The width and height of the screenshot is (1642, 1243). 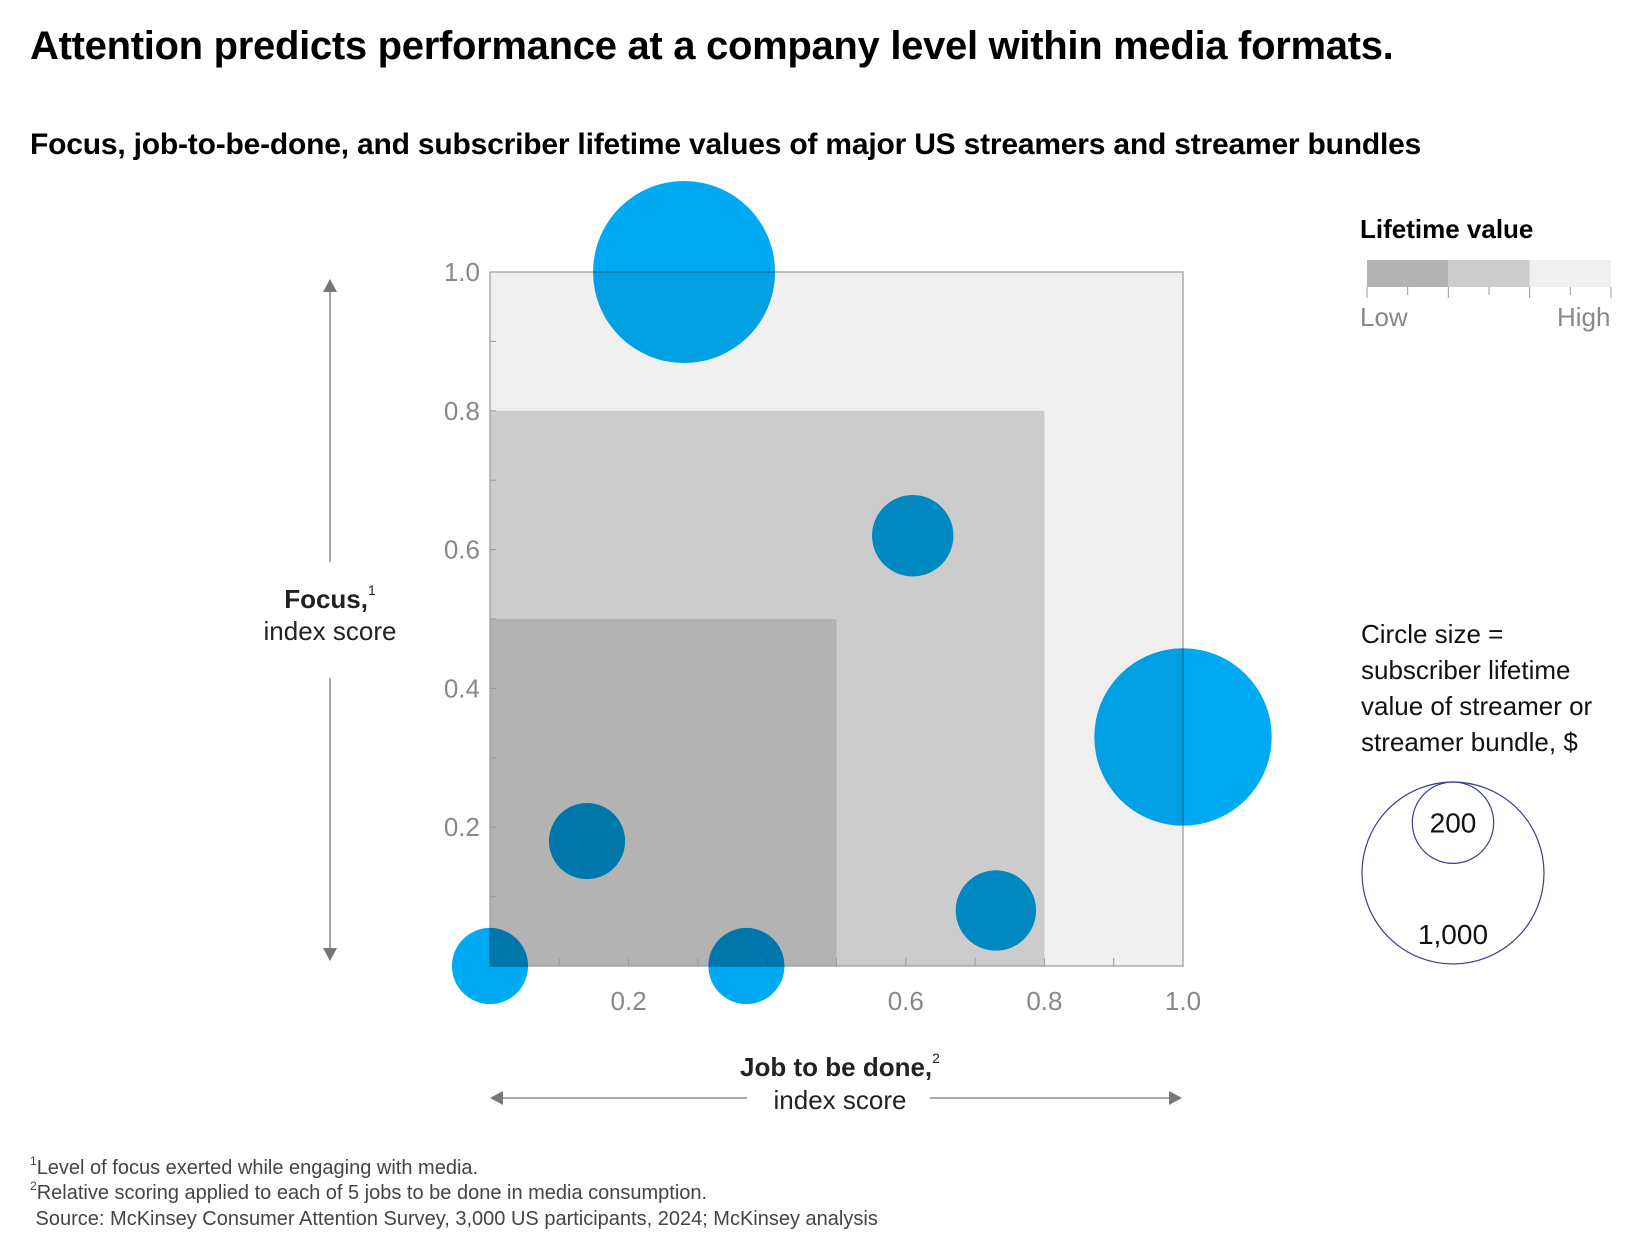 What do you see at coordinates (1183, 1001) in the screenshot?
I see `x-tick-label: 1.0` at bounding box center [1183, 1001].